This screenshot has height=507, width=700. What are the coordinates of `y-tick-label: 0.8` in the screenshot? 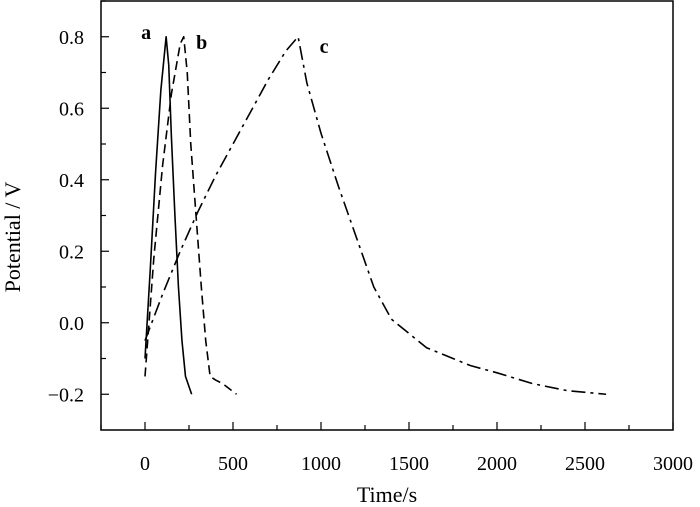 It's located at (71, 38).